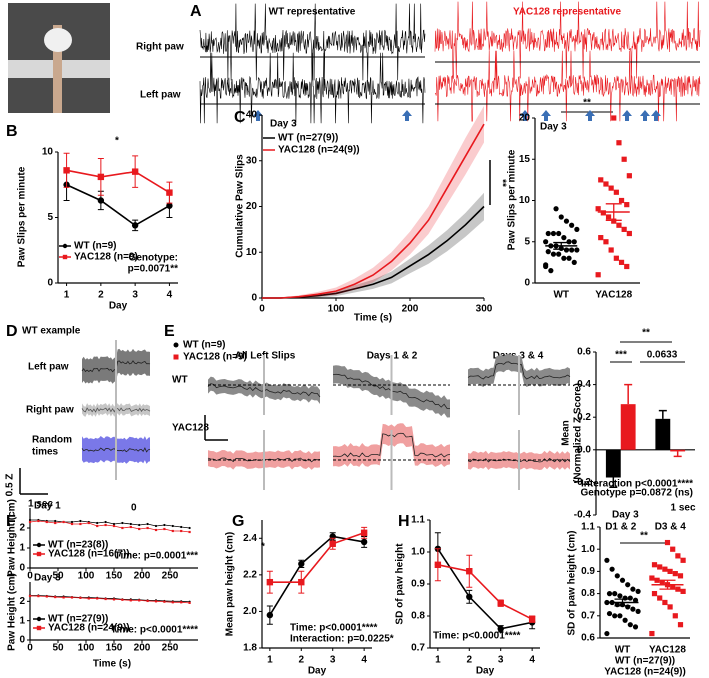  I want to click on y-tick-label: 2, so click(22, 528).